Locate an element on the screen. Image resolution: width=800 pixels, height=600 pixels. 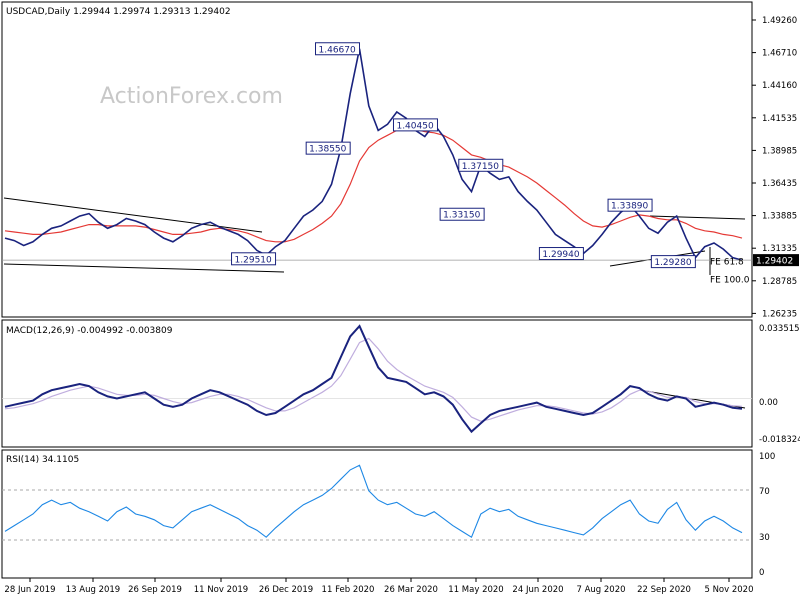
x-tick-label: 7 Aug 2020 is located at coordinates (600, 590).